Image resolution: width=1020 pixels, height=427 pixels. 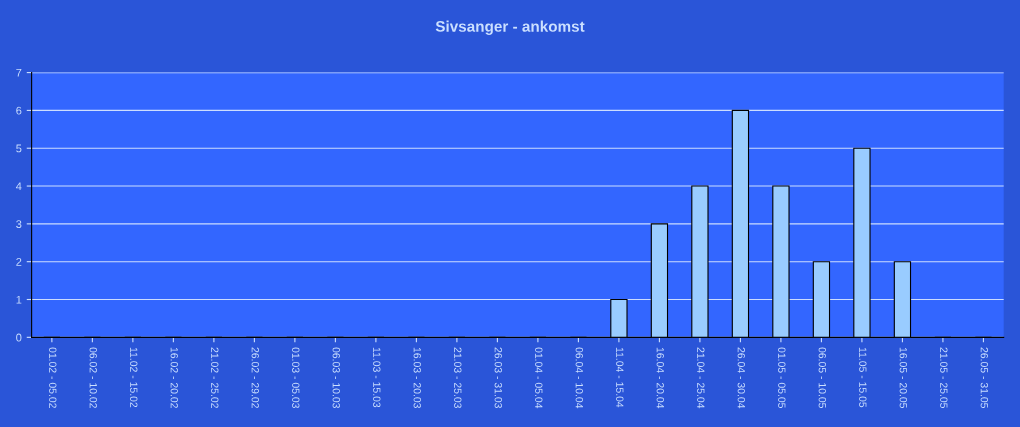 What do you see at coordinates (19, 224) in the screenshot?
I see `y-tick-label: 3` at bounding box center [19, 224].